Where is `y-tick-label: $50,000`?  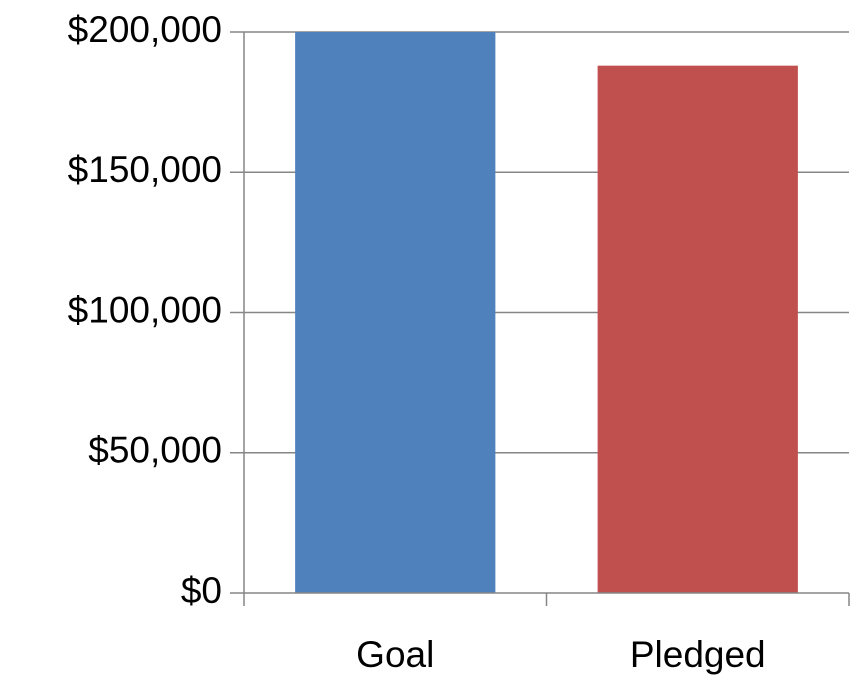 y-tick-label: $50,000 is located at coordinates (155, 450).